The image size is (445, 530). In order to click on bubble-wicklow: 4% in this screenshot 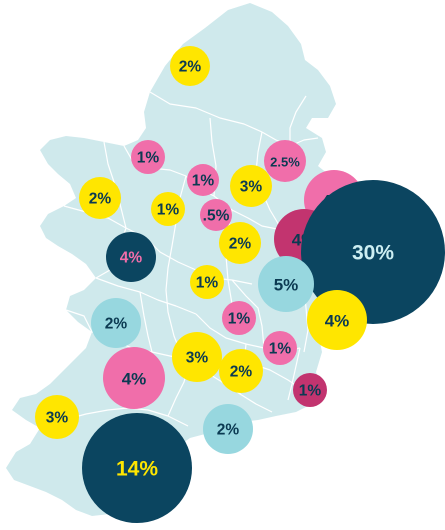, I will do `click(337, 320)`.